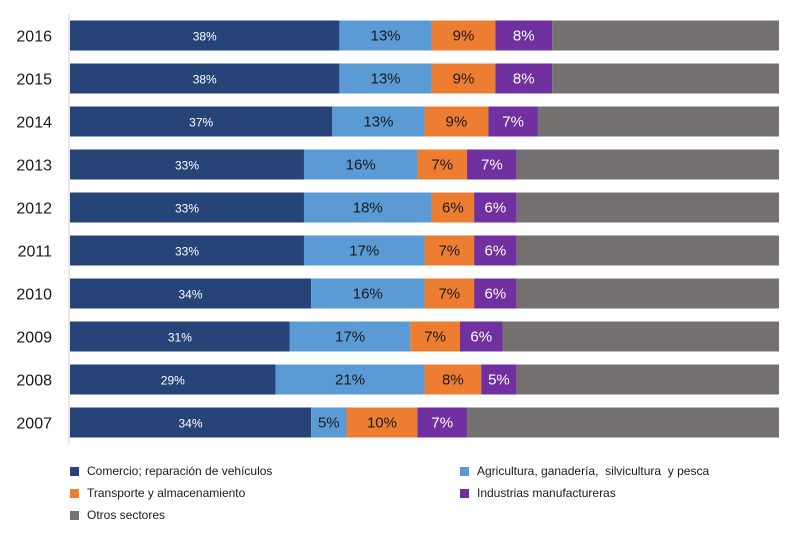 This screenshot has width=794, height=537. I want to click on bar-segment-otros-2008, so click(647, 379).